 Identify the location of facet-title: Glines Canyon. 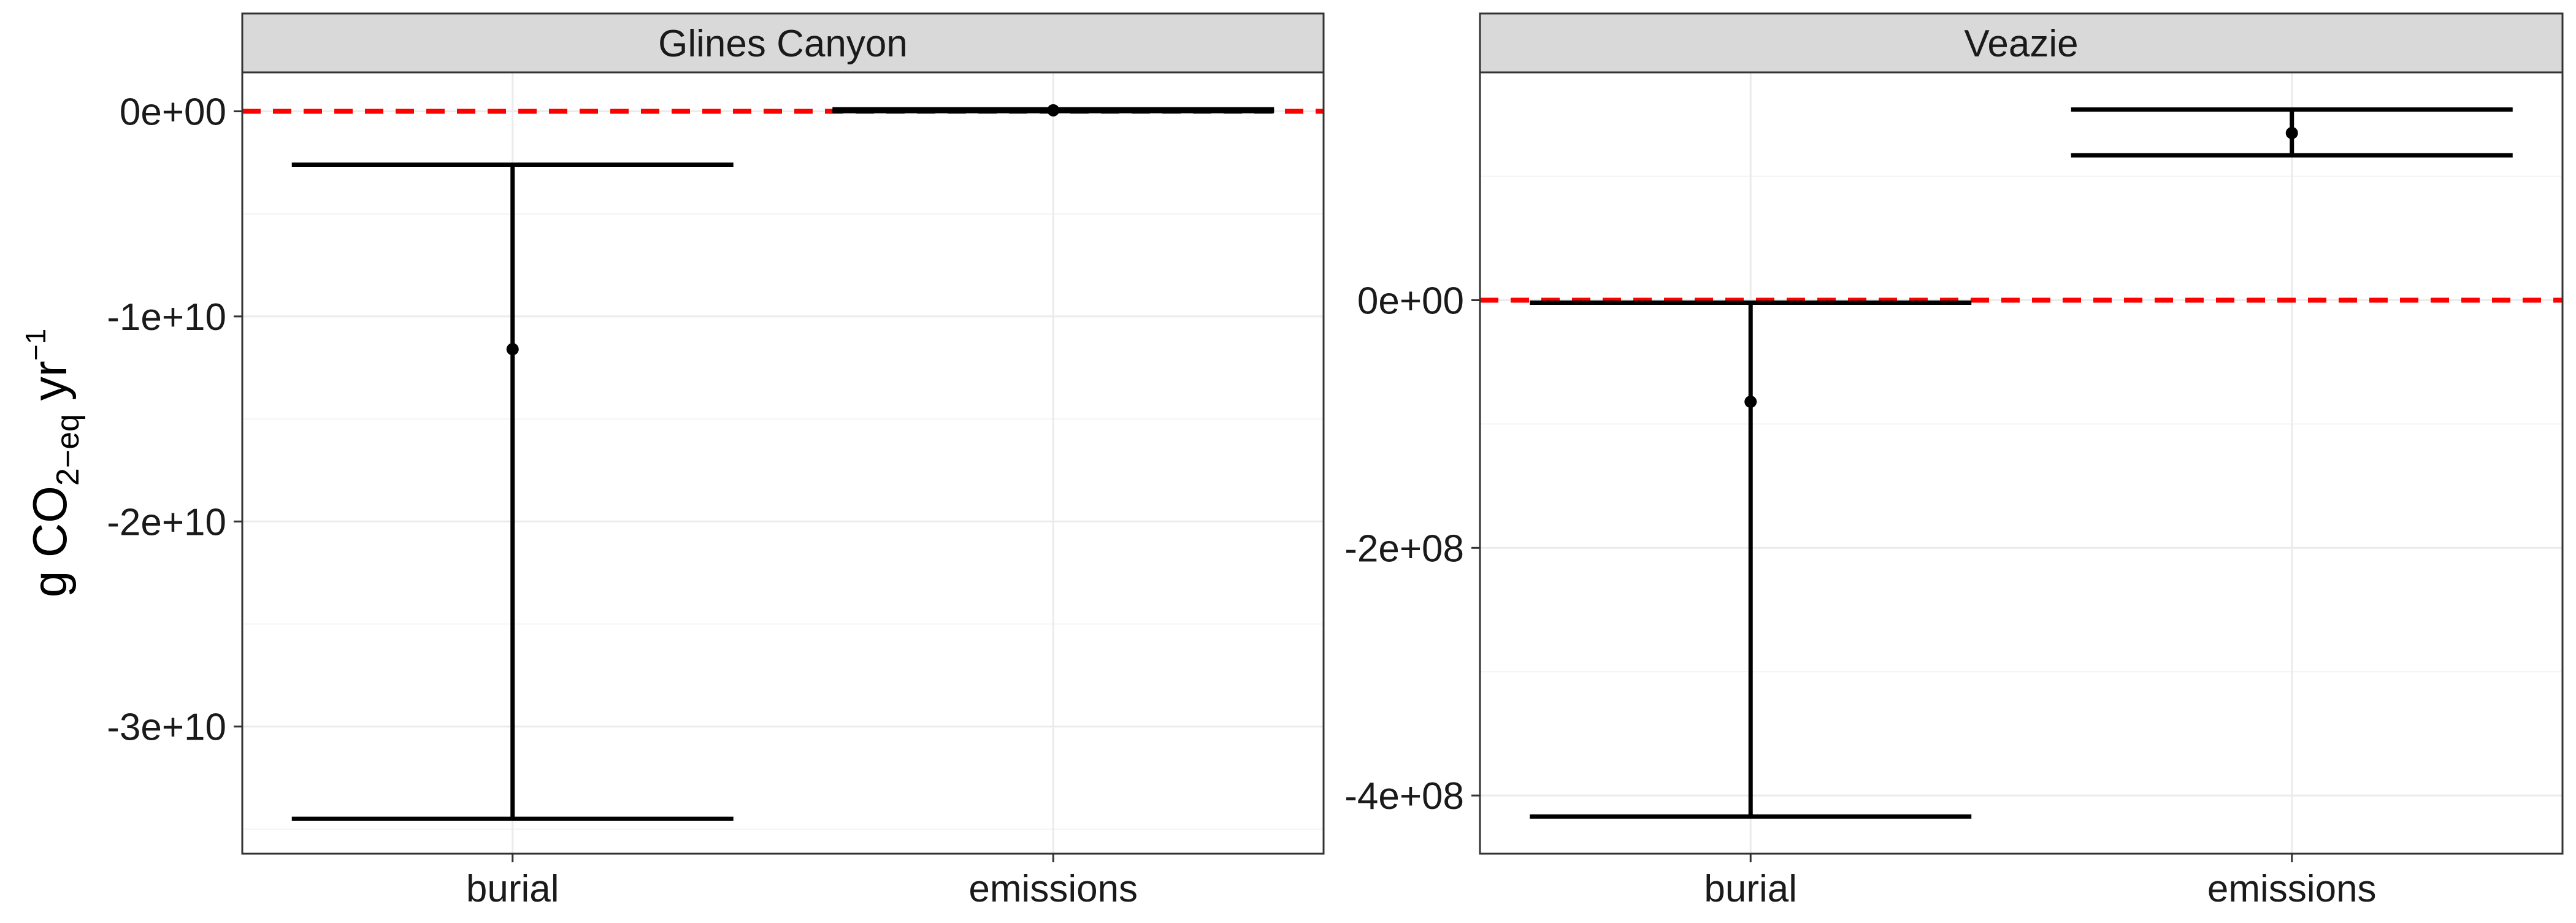
(783, 44).